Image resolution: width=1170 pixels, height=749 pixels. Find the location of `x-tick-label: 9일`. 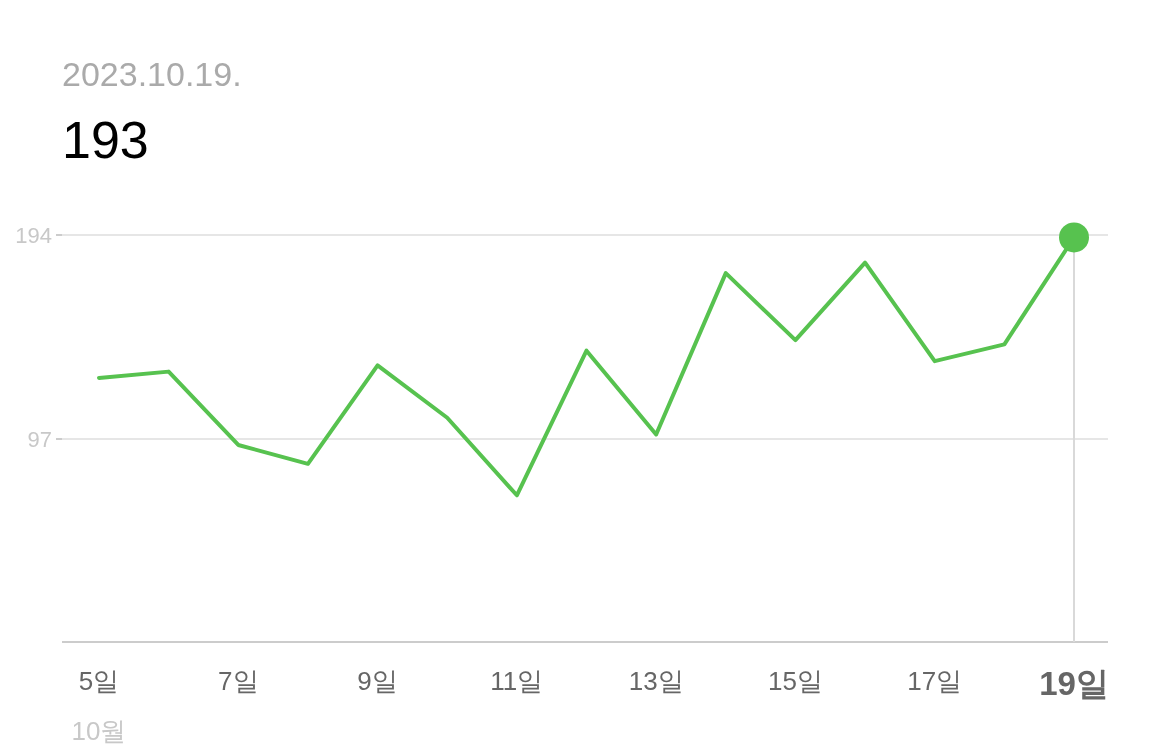

x-tick-label: 9일 is located at coordinates (377, 681).